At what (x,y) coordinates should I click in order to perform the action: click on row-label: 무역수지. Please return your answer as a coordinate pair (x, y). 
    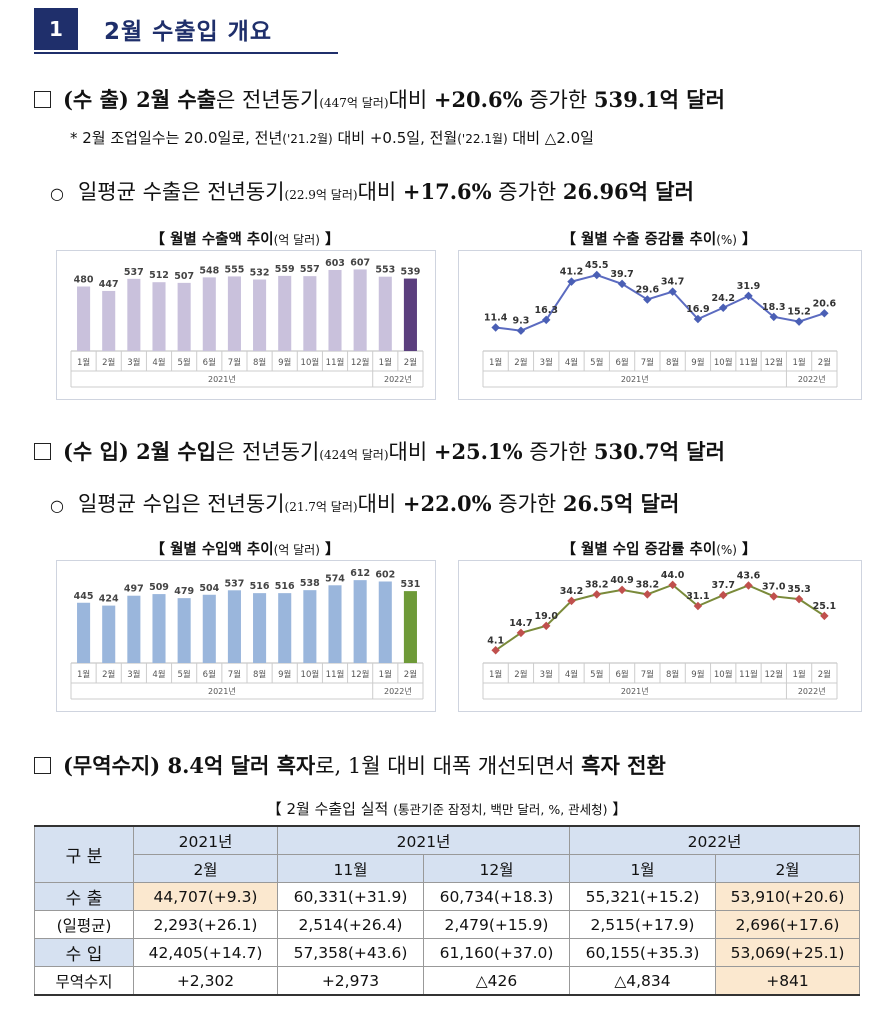
    Looking at the image, I should click on (84, 981).